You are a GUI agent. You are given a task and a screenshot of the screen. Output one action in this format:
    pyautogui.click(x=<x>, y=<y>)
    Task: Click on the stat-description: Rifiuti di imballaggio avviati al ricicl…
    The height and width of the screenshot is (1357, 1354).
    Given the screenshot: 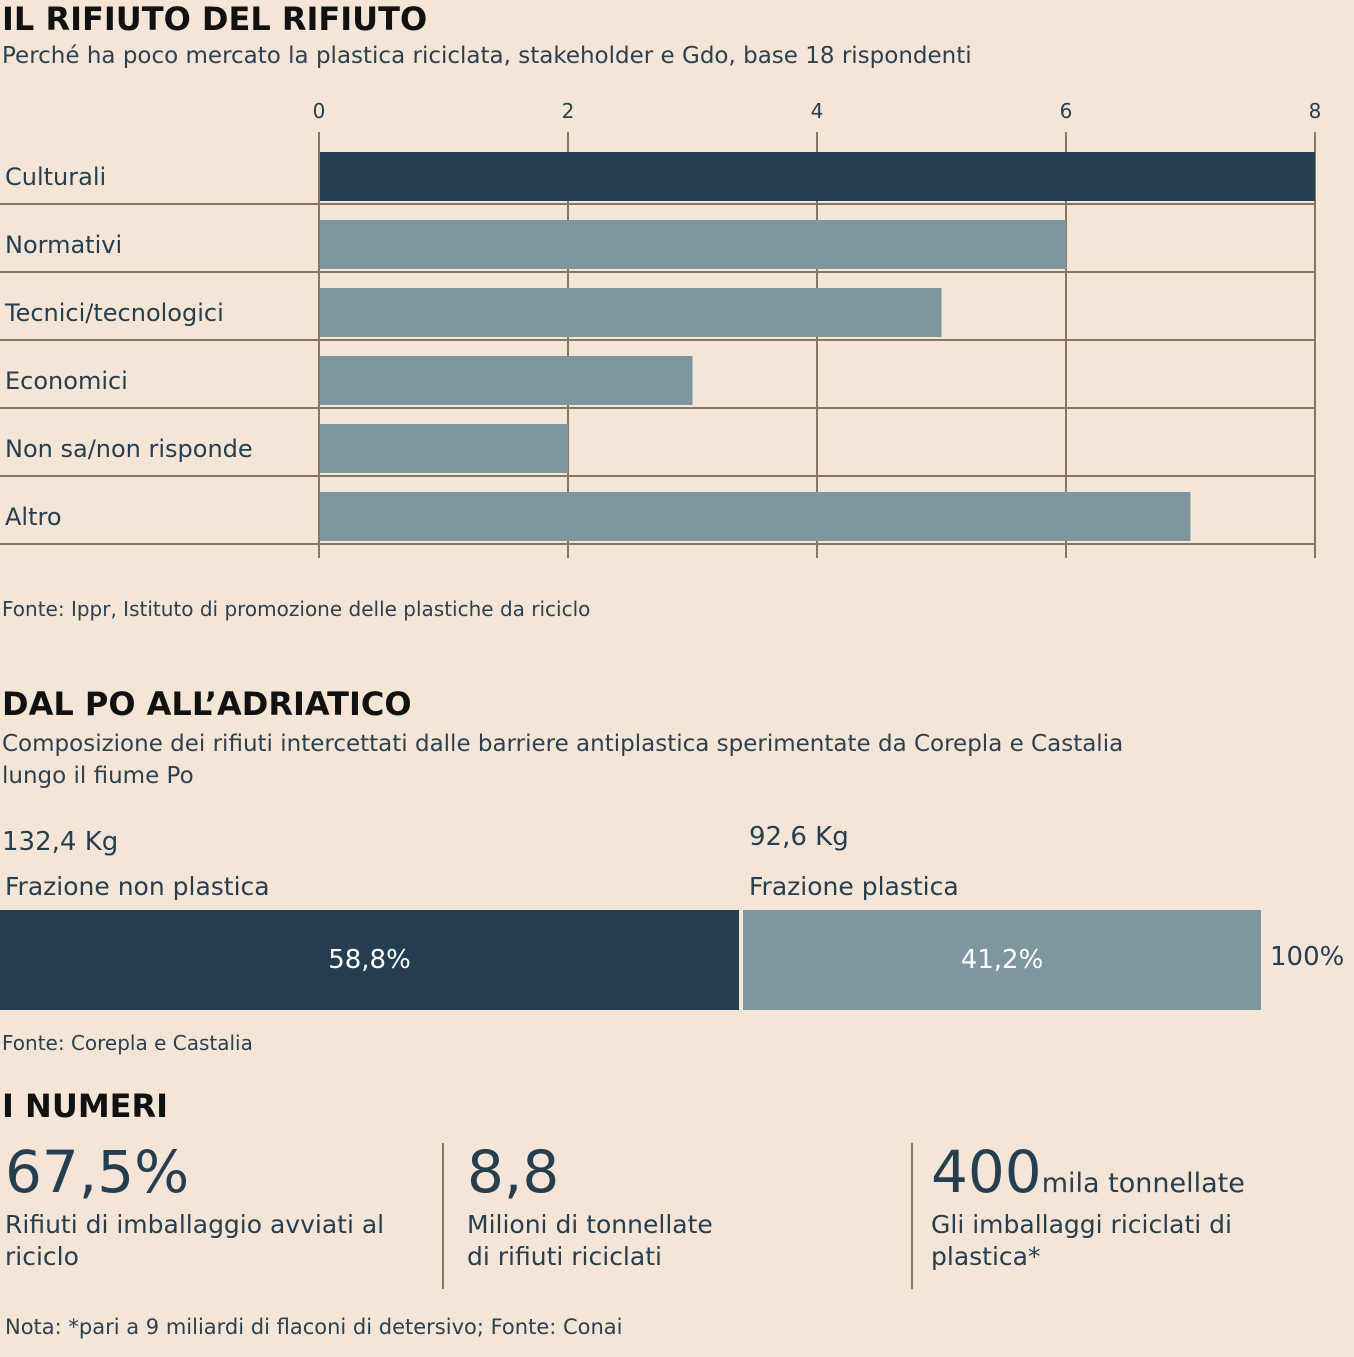 What is the action you would take?
    pyautogui.click(x=194, y=1241)
    